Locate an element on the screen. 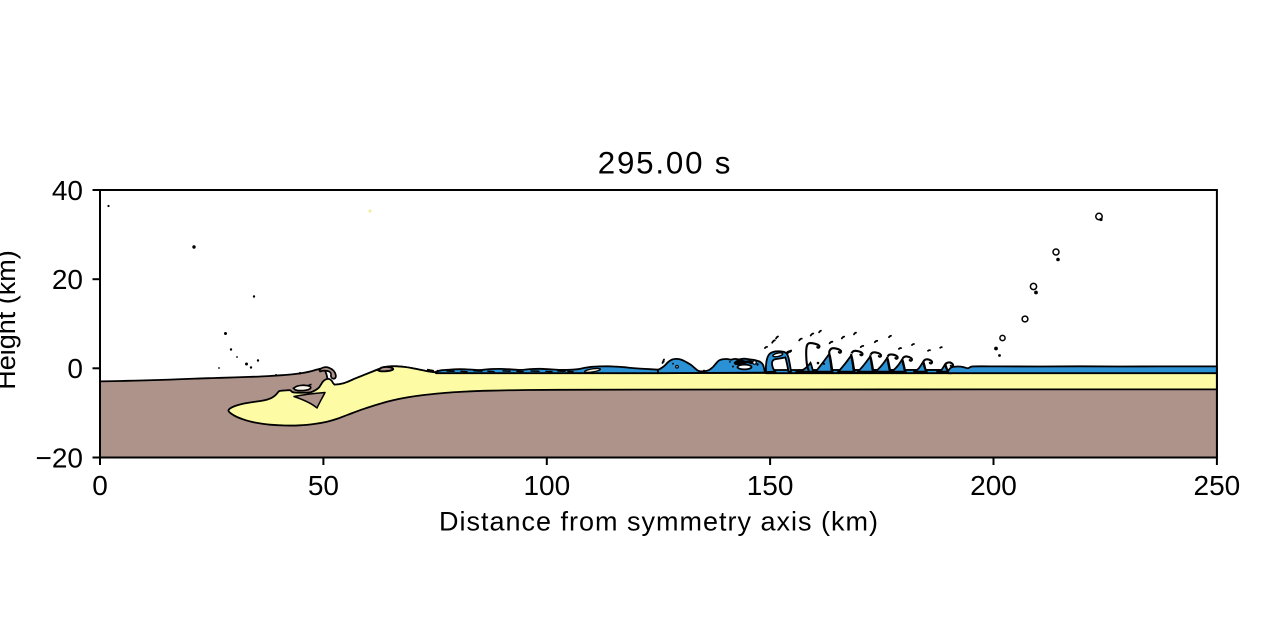 The height and width of the screenshot is (640, 1280). svg-text: 40 is located at coordinates (67, 190).